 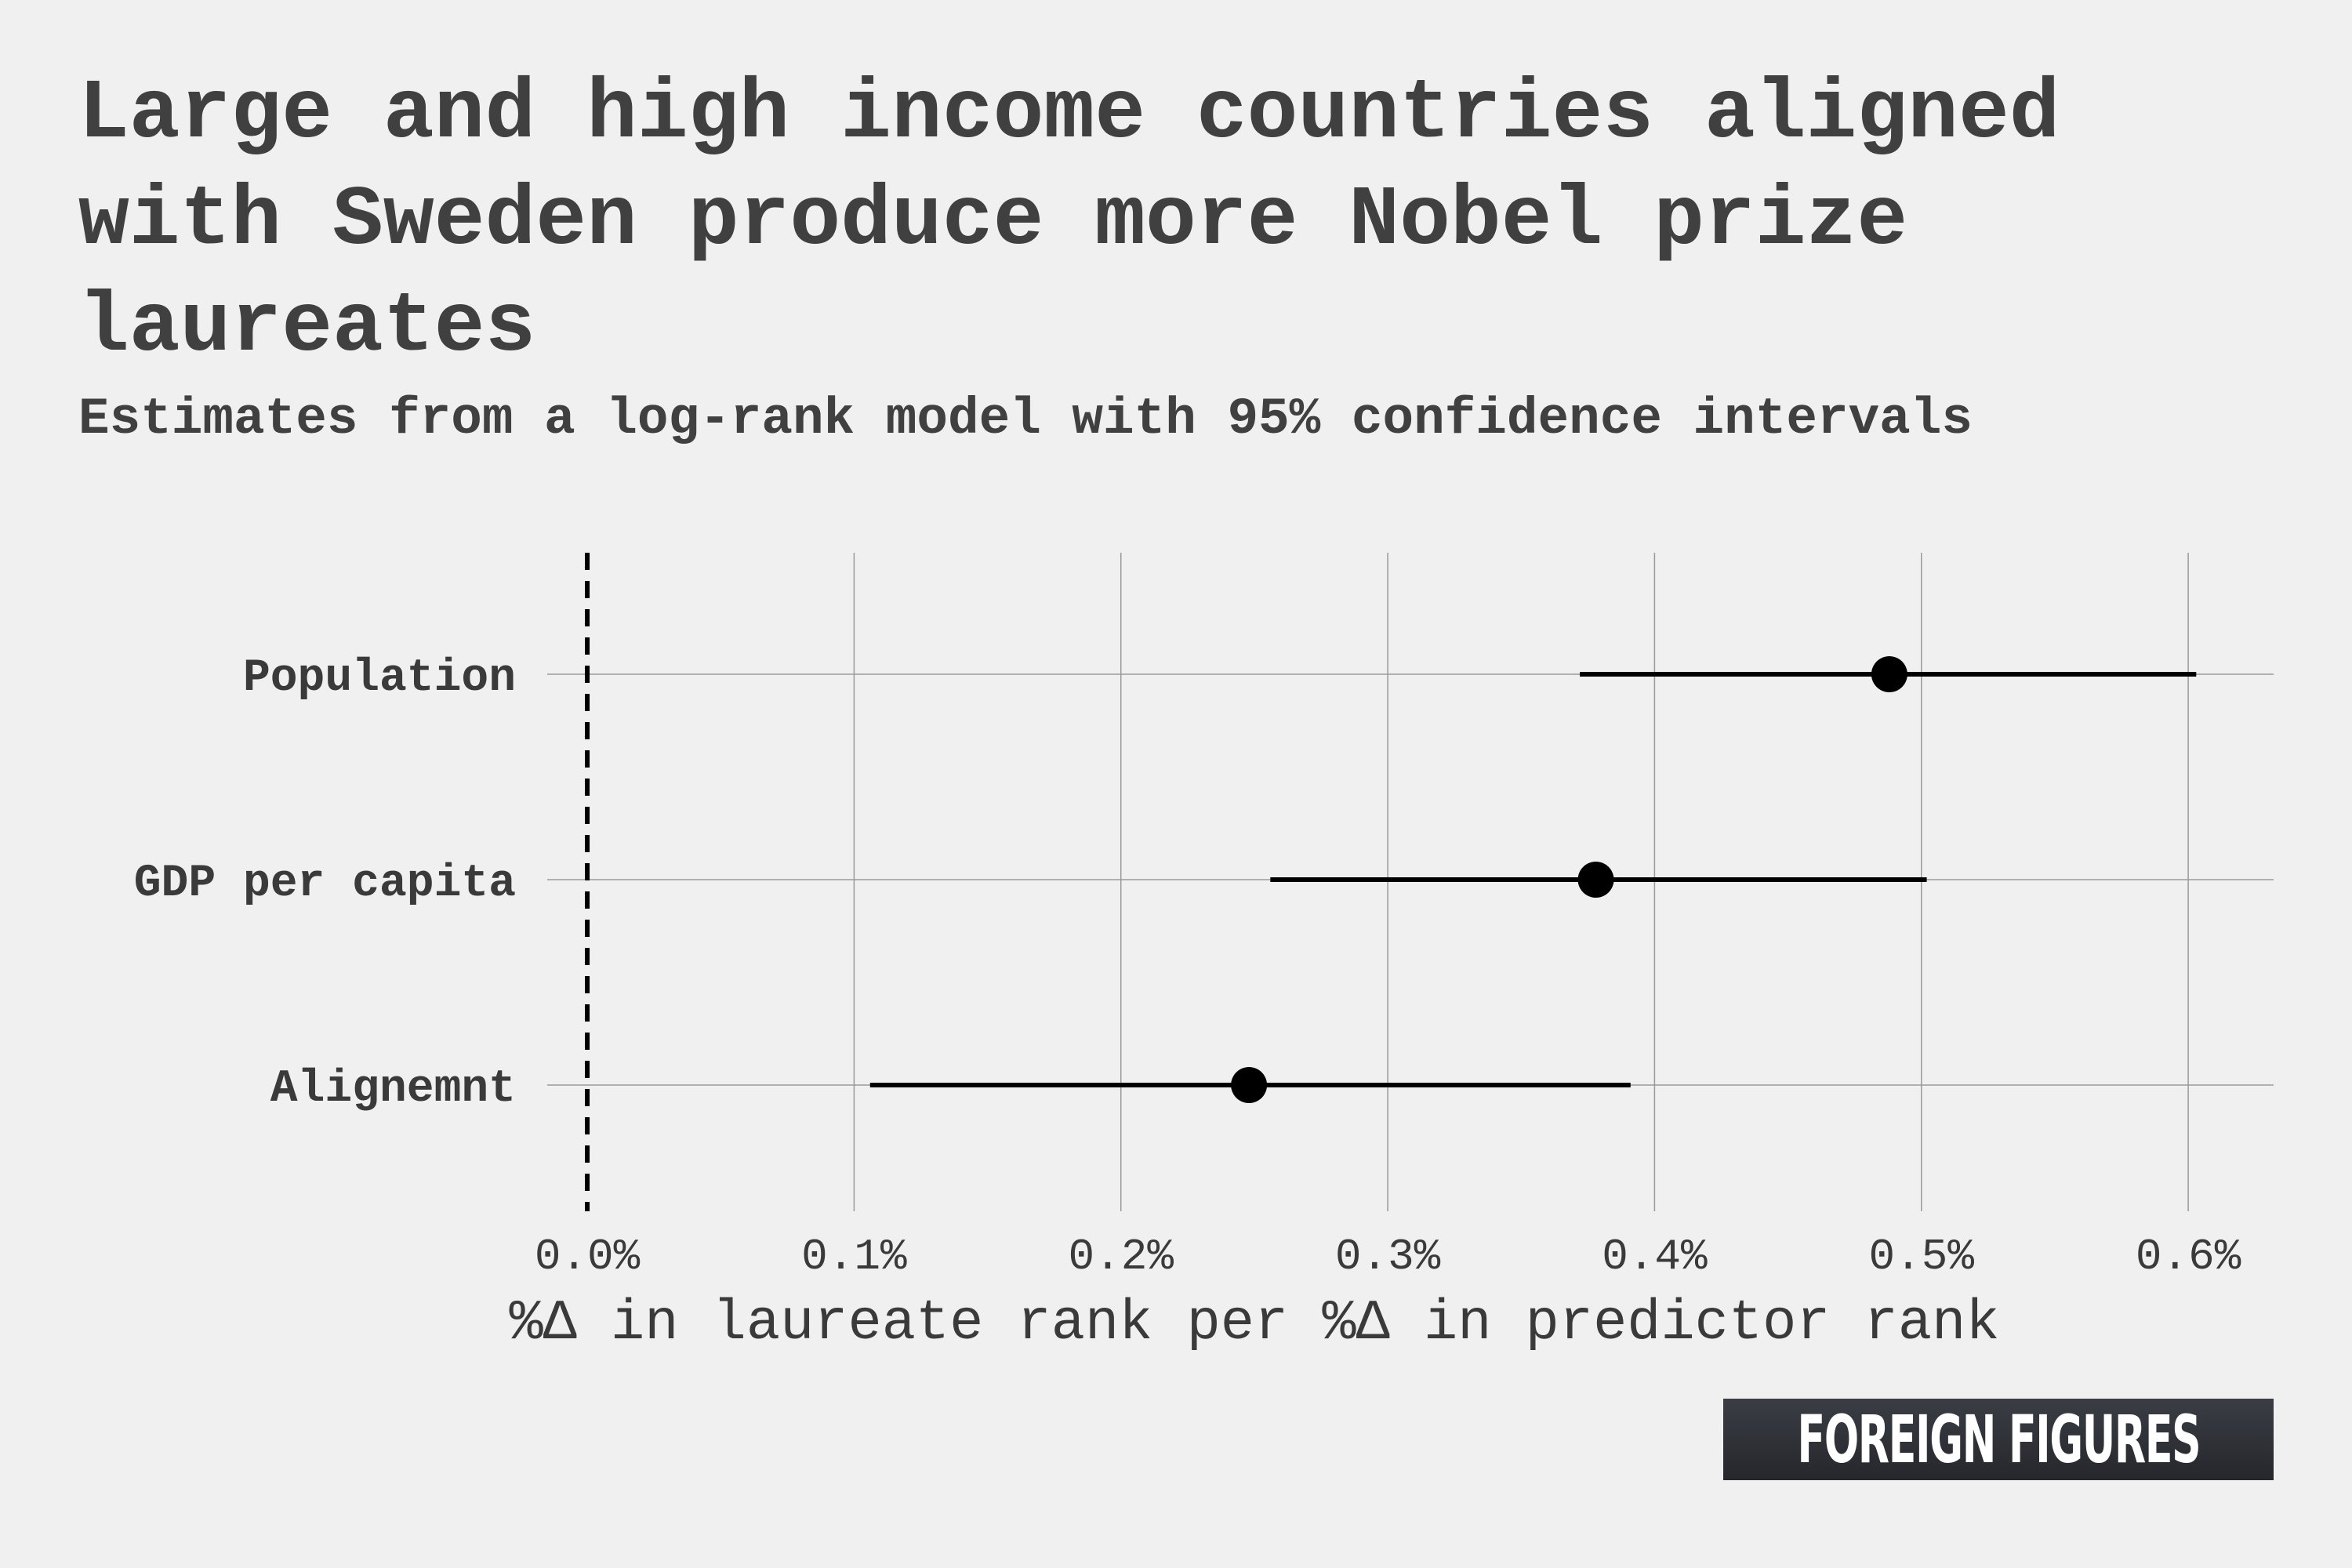 What do you see at coordinates (2188, 1257) in the screenshot?
I see `x-tick-label-6: 0.6%` at bounding box center [2188, 1257].